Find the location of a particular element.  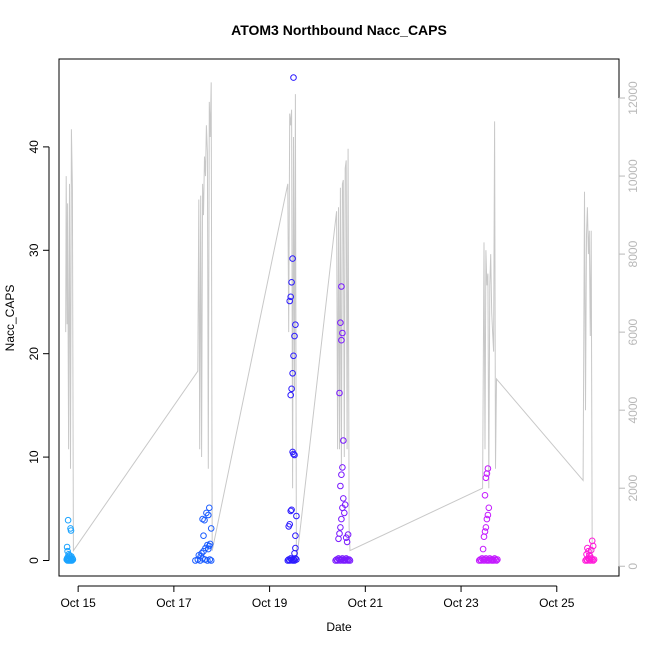

x-tick-label: Oct 23 is located at coordinates (461, 603).